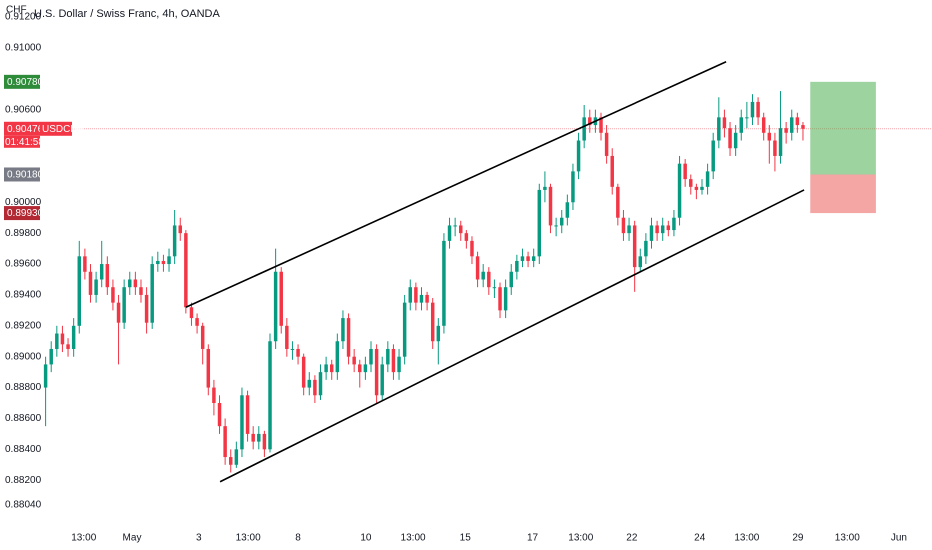  What do you see at coordinates (366, 538) in the screenshot?
I see `x-tick-label: 10` at bounding box center [366, 538].